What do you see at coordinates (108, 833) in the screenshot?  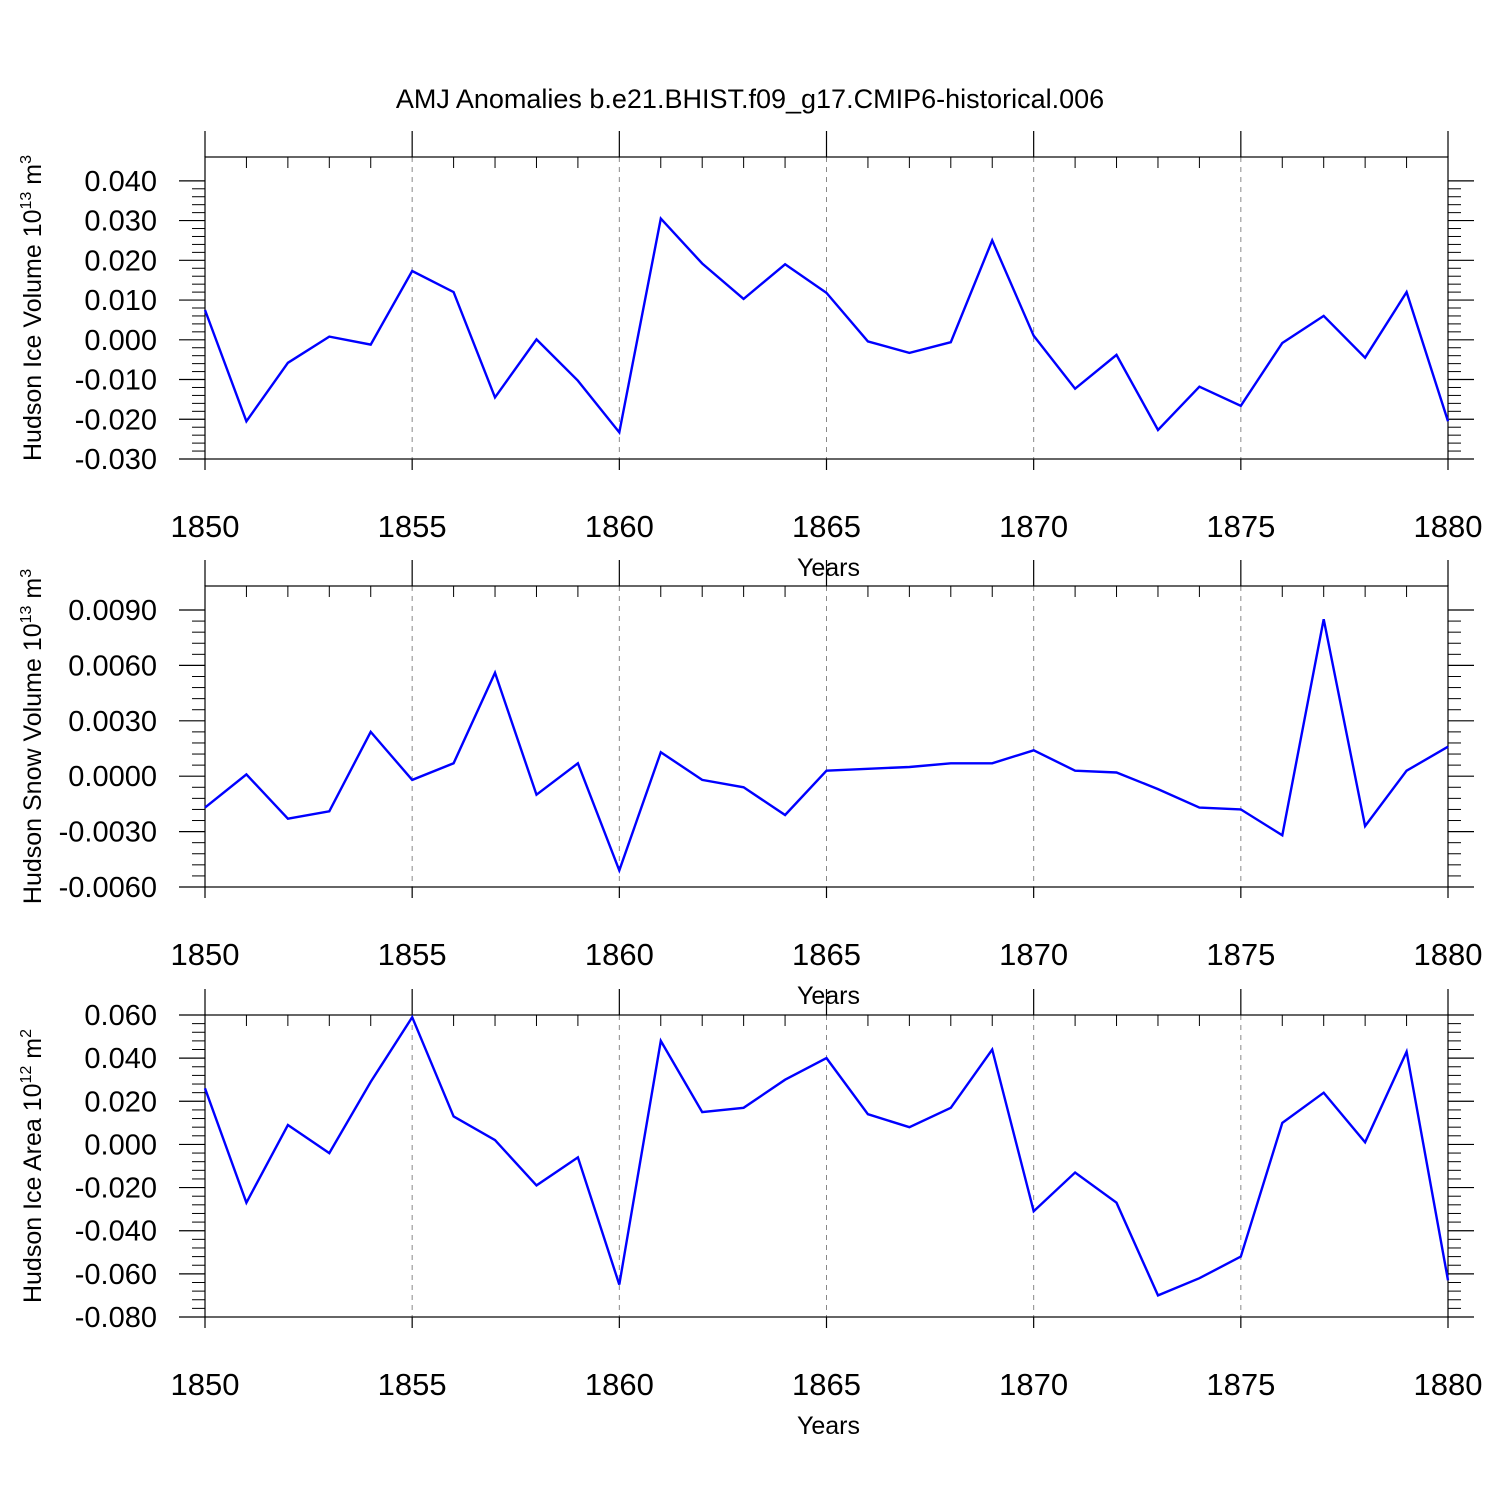 I see `y-tick-label: -0.0030` at bounding box center [108, 833].